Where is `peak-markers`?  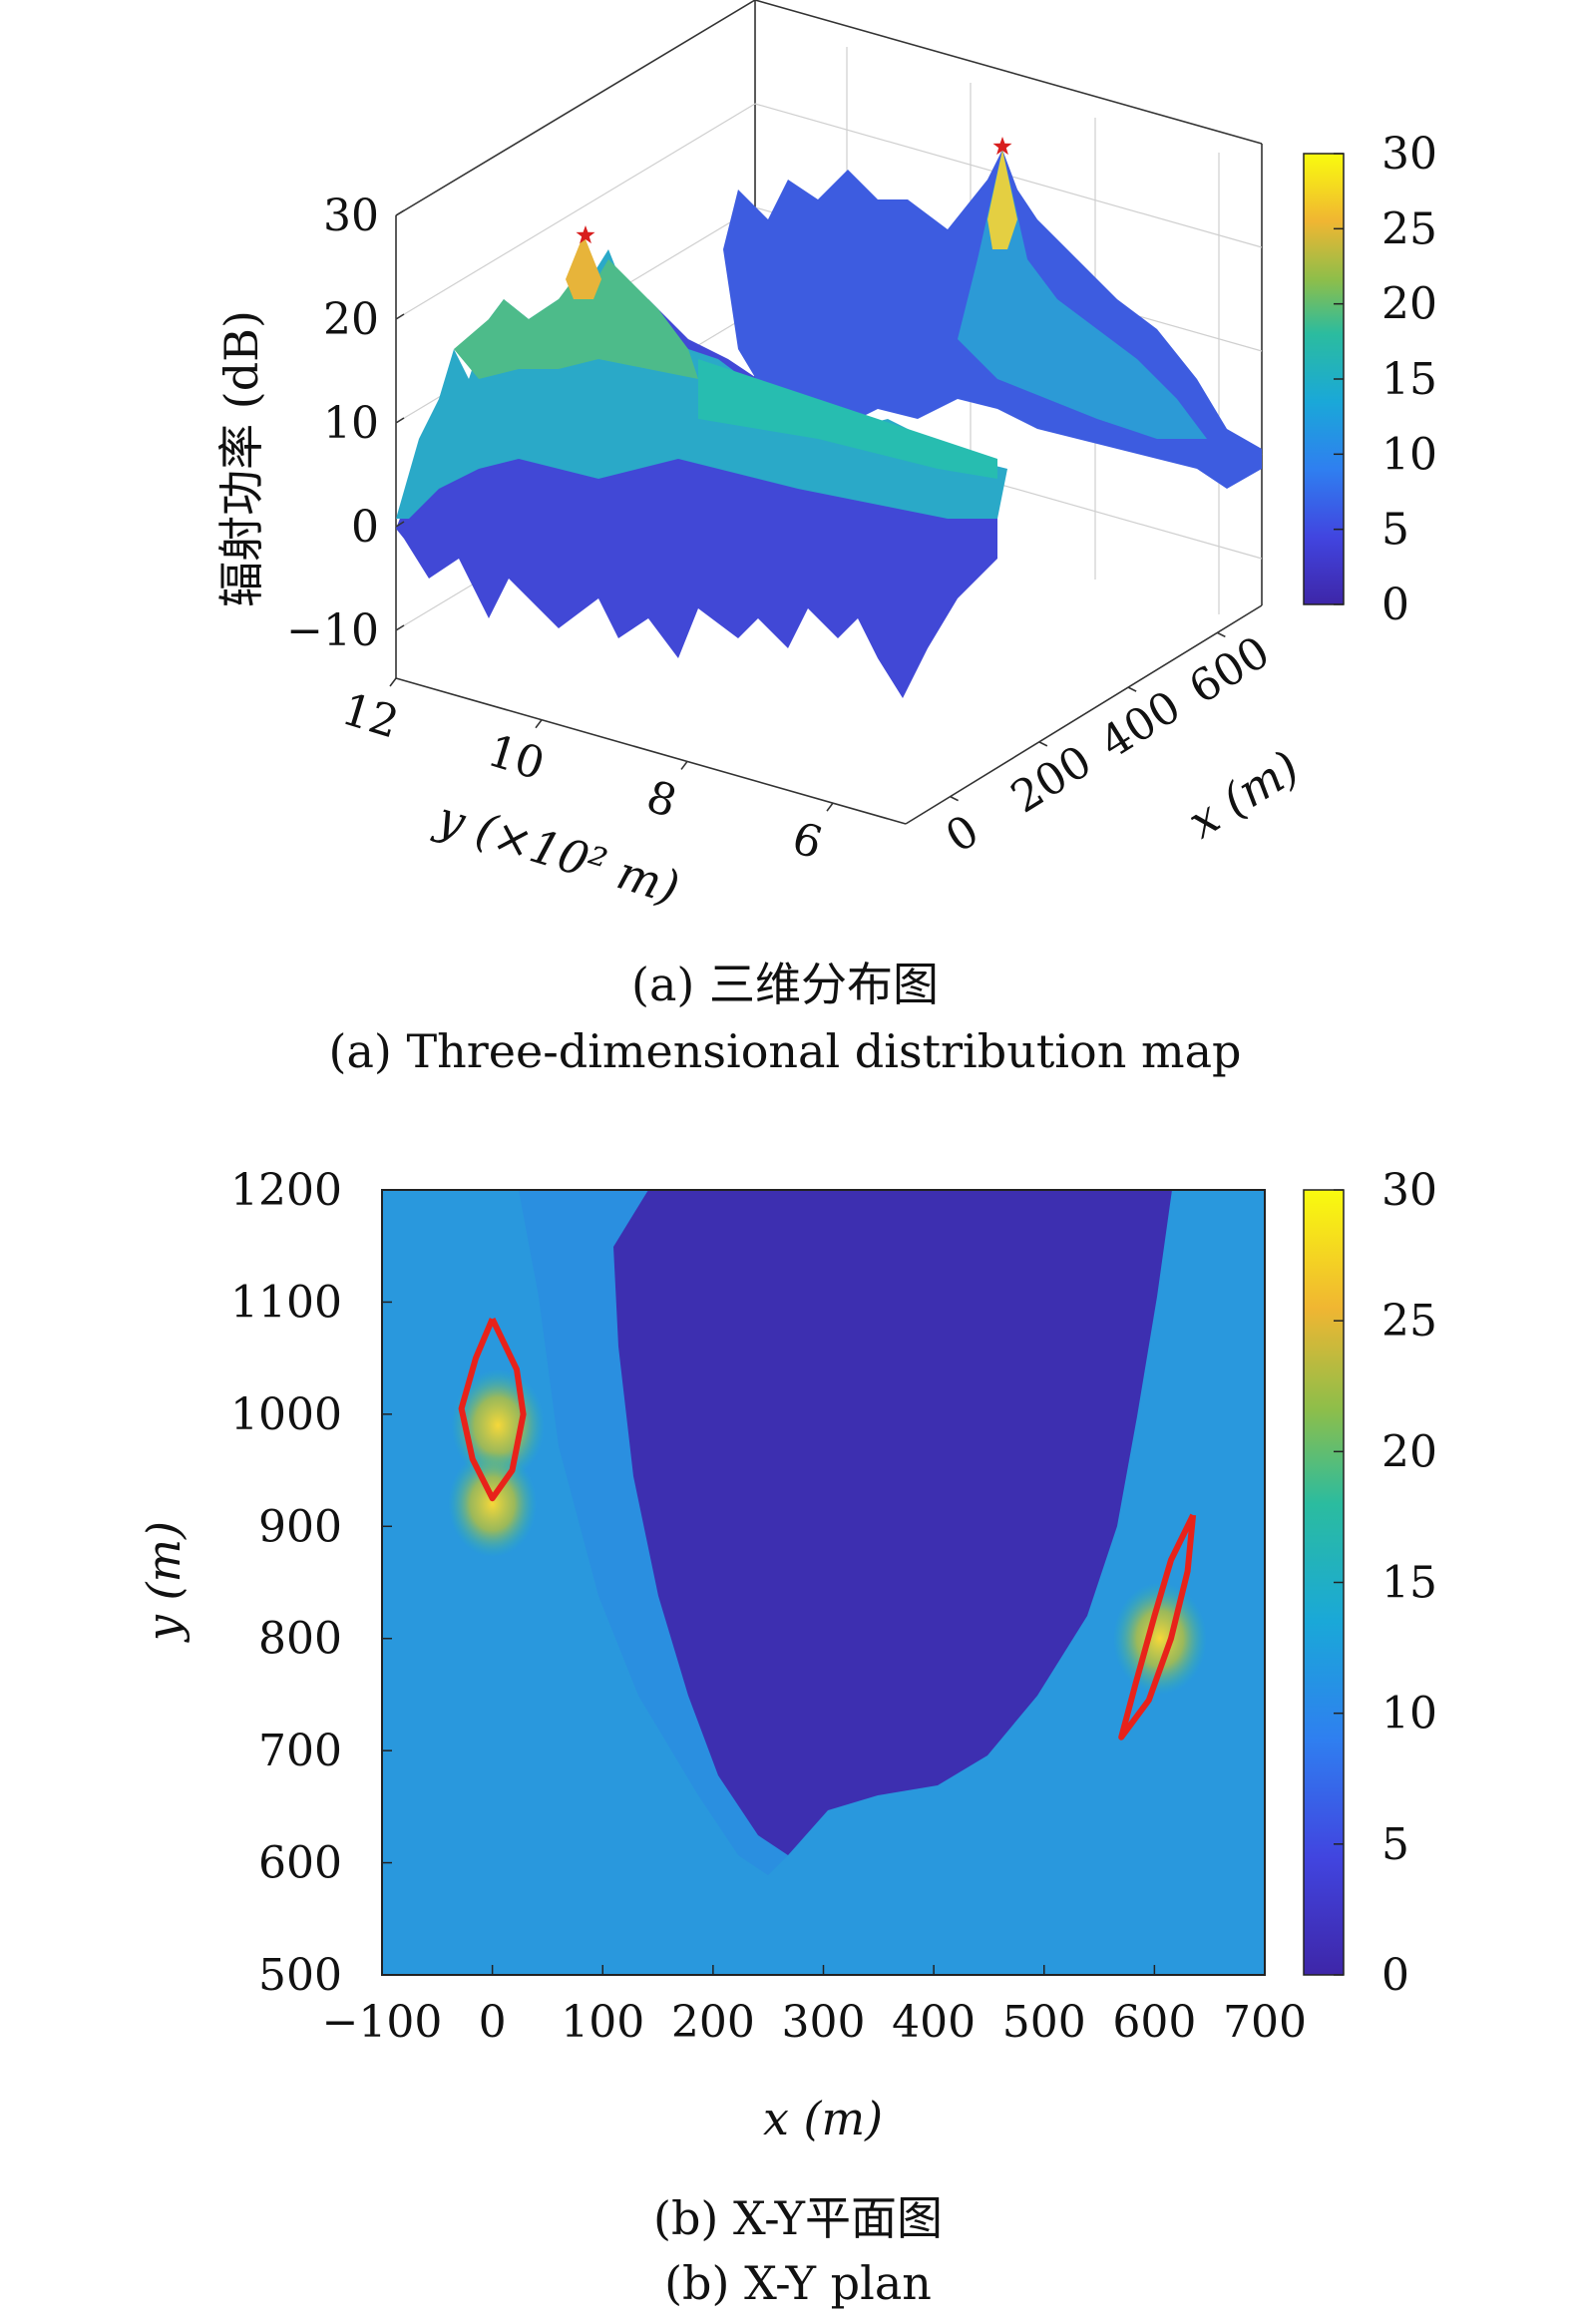
peak-markers is located at coordinates (794, 190).